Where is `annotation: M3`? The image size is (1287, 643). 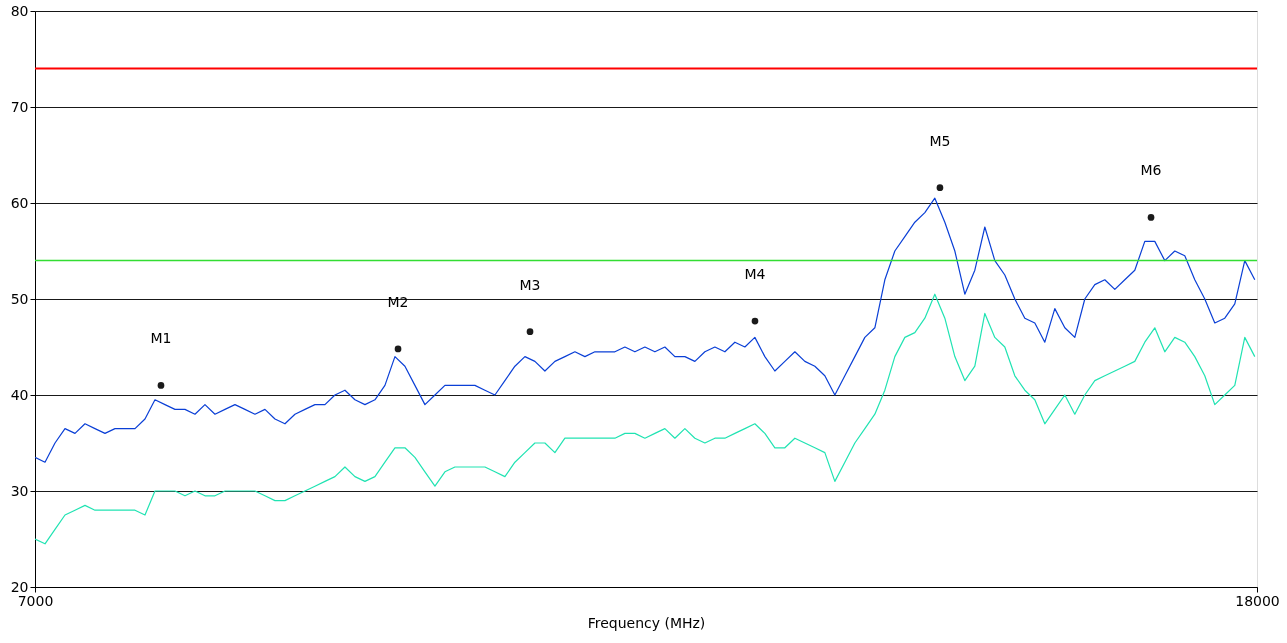 annotation: M3 is located at coordinates (530, 284).